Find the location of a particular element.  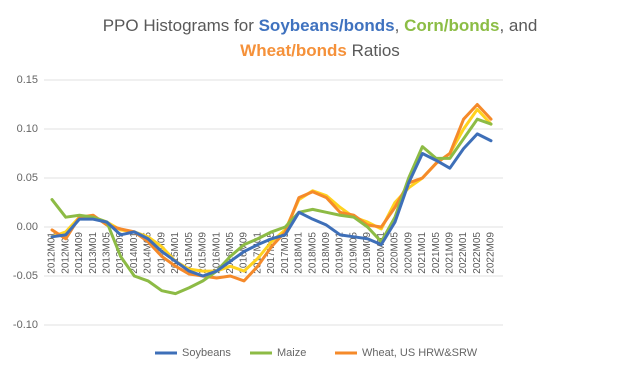

x-tick-label: 2020M05 is located at coordinates (395, 253).